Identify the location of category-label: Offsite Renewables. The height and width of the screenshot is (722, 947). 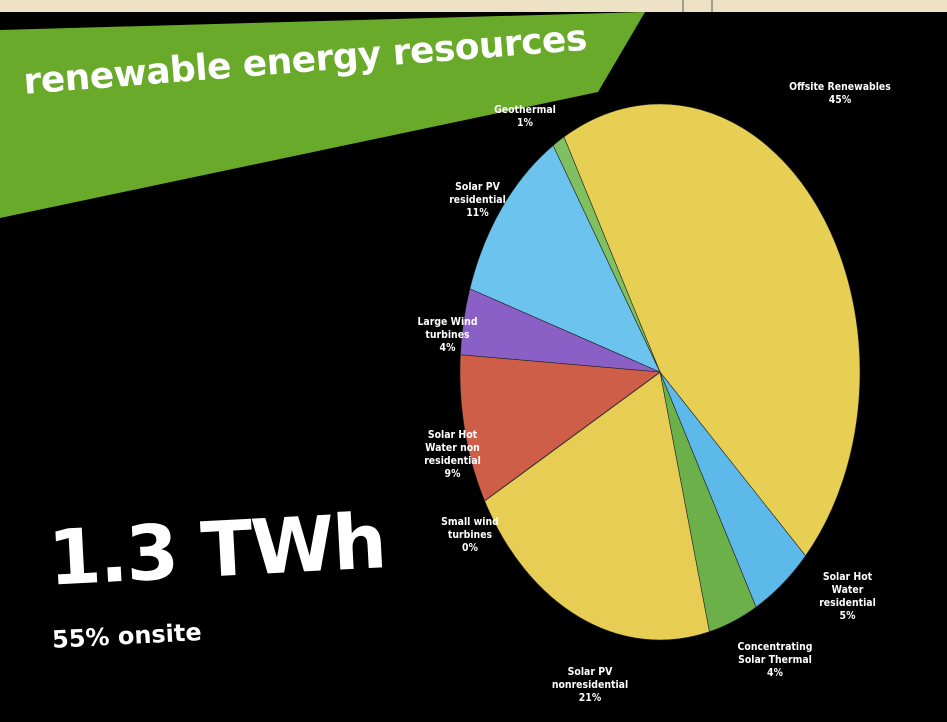
(840, 86).